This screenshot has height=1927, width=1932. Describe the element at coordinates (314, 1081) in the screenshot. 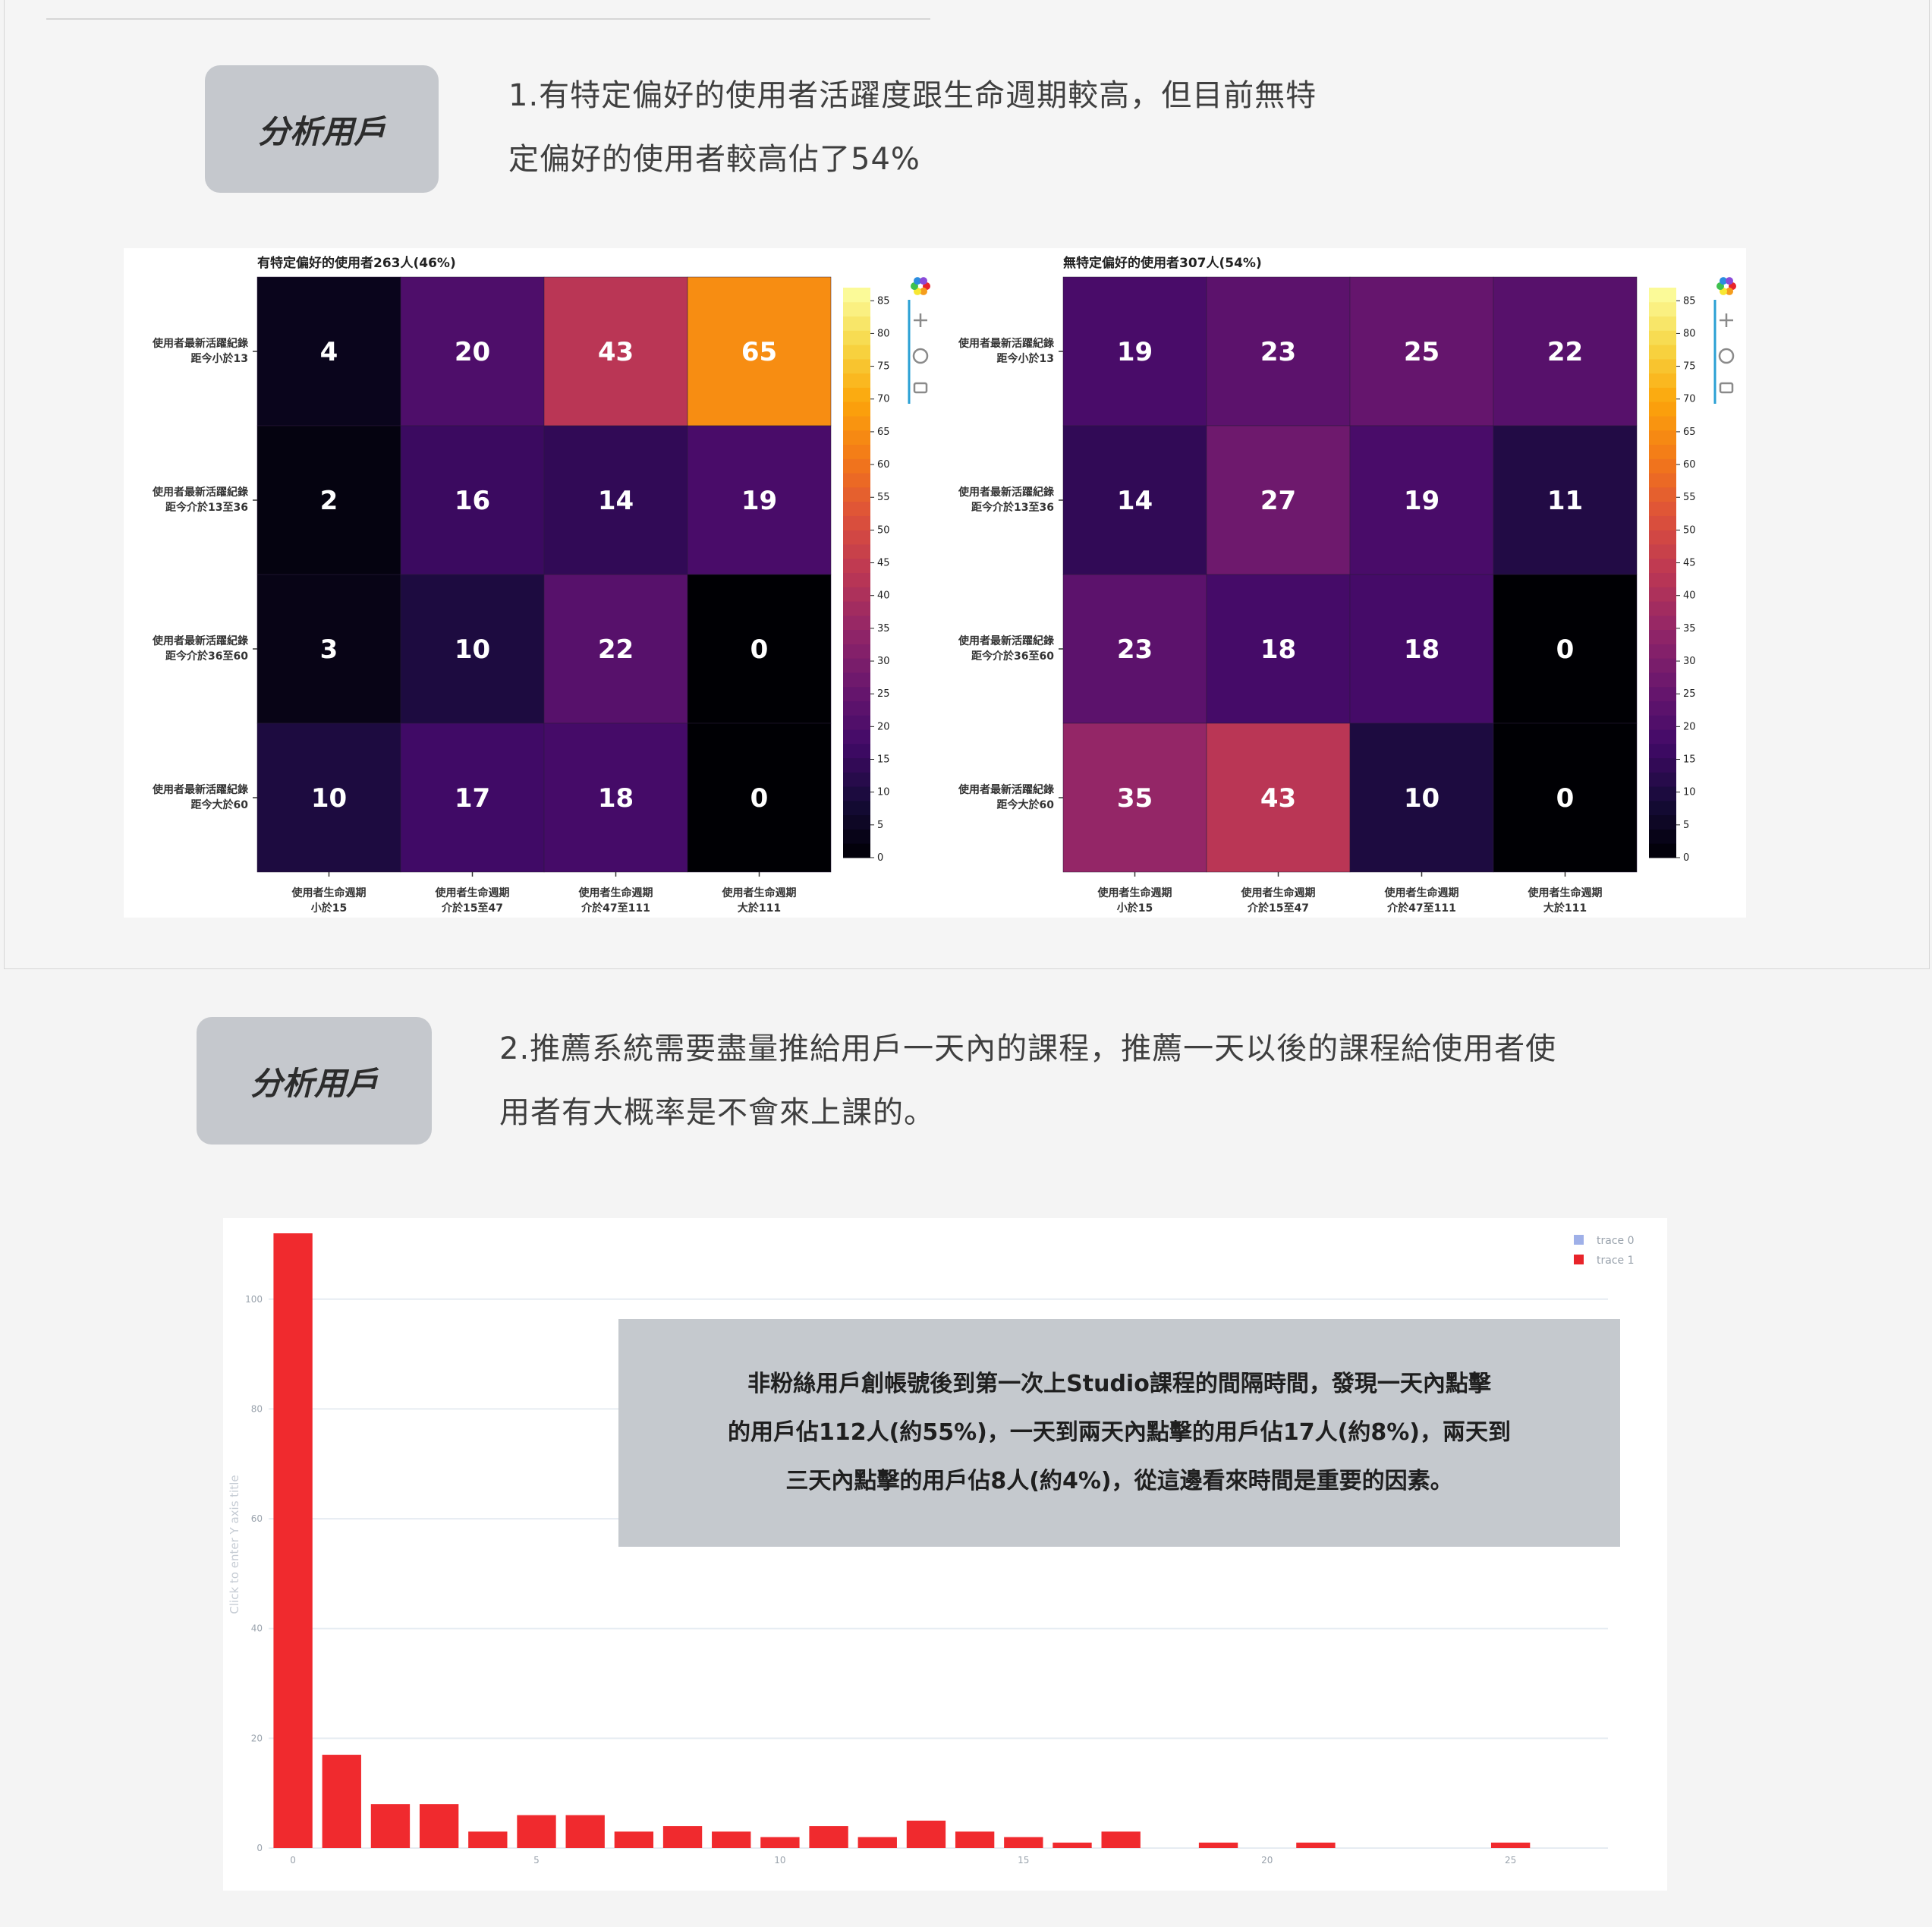

I see `analysis-tag-2: 分析用戶` at that location.